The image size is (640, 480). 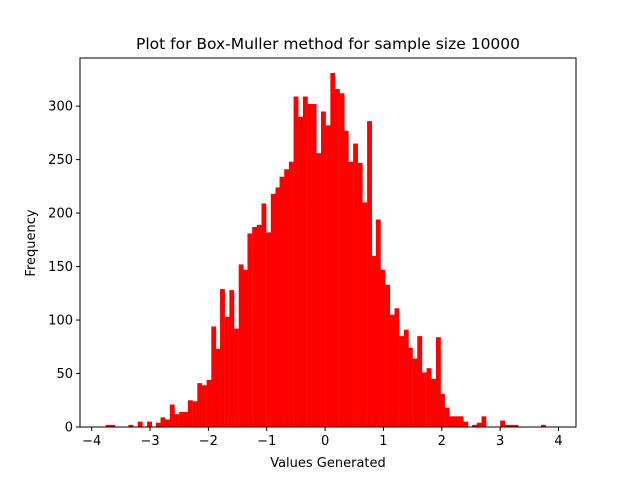 I want to click on x-tick-label: 0, so click(x=325, y=441).